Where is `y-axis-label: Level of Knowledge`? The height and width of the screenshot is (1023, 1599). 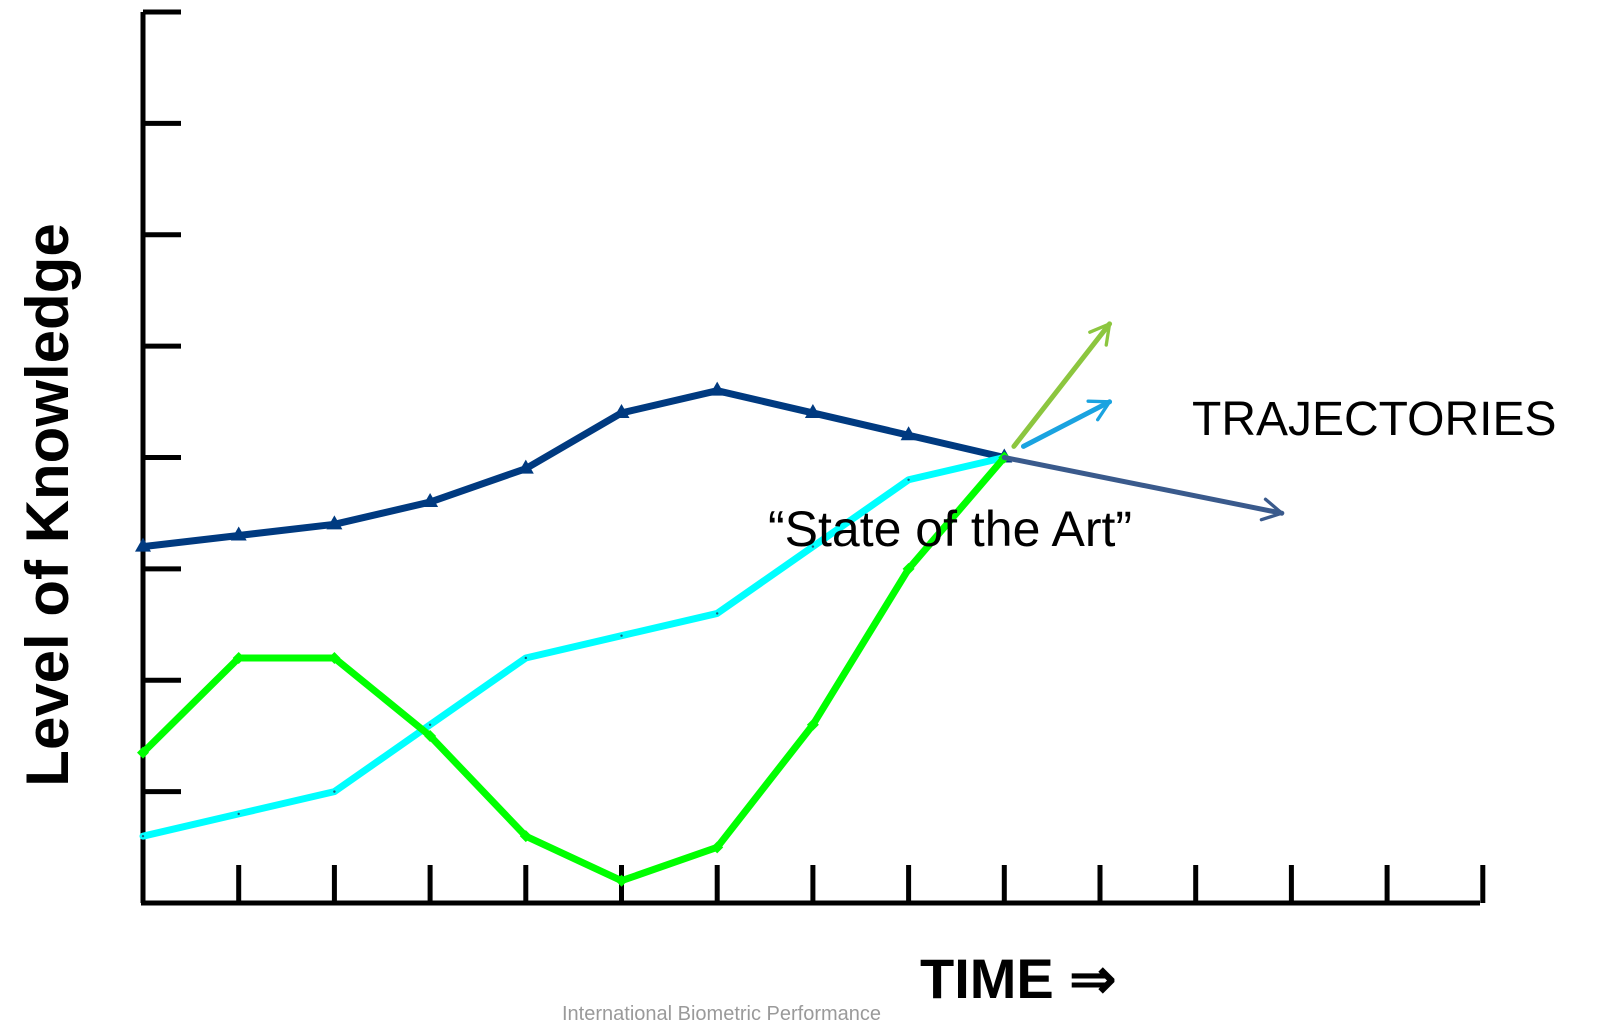 y-axis-label: Level of Knowledge is located at coordinates (47, 504).